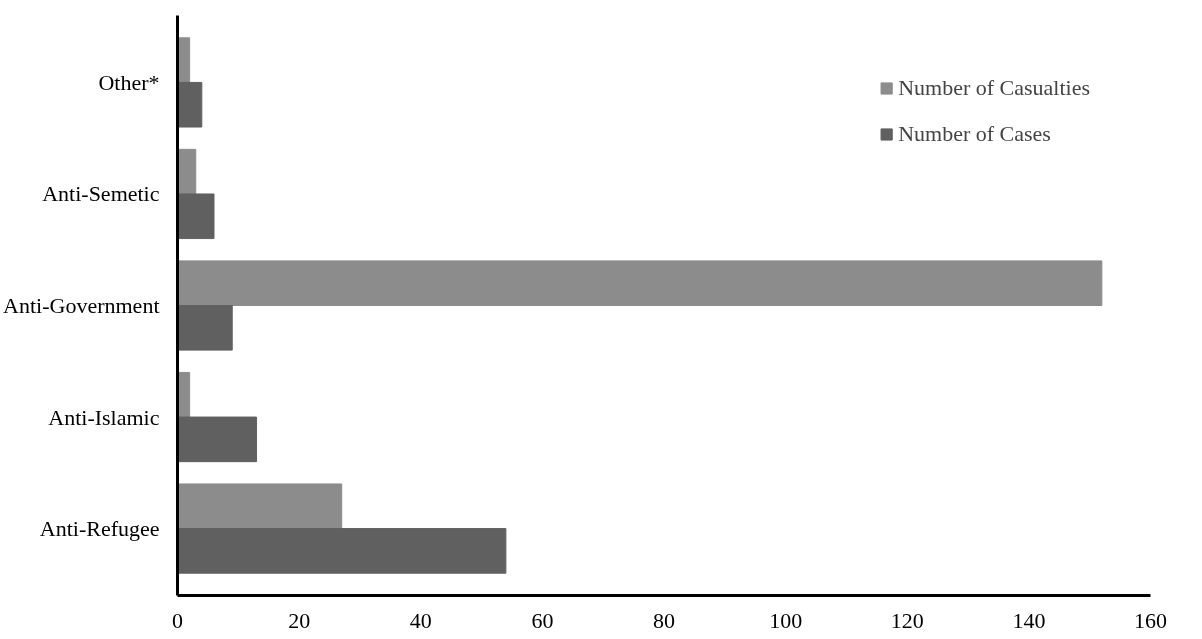 The image size is (1202, 639). Describe the element at coordinates (974, 134) in the screenshot. I see `legend-label: Number of Cases` at that location.